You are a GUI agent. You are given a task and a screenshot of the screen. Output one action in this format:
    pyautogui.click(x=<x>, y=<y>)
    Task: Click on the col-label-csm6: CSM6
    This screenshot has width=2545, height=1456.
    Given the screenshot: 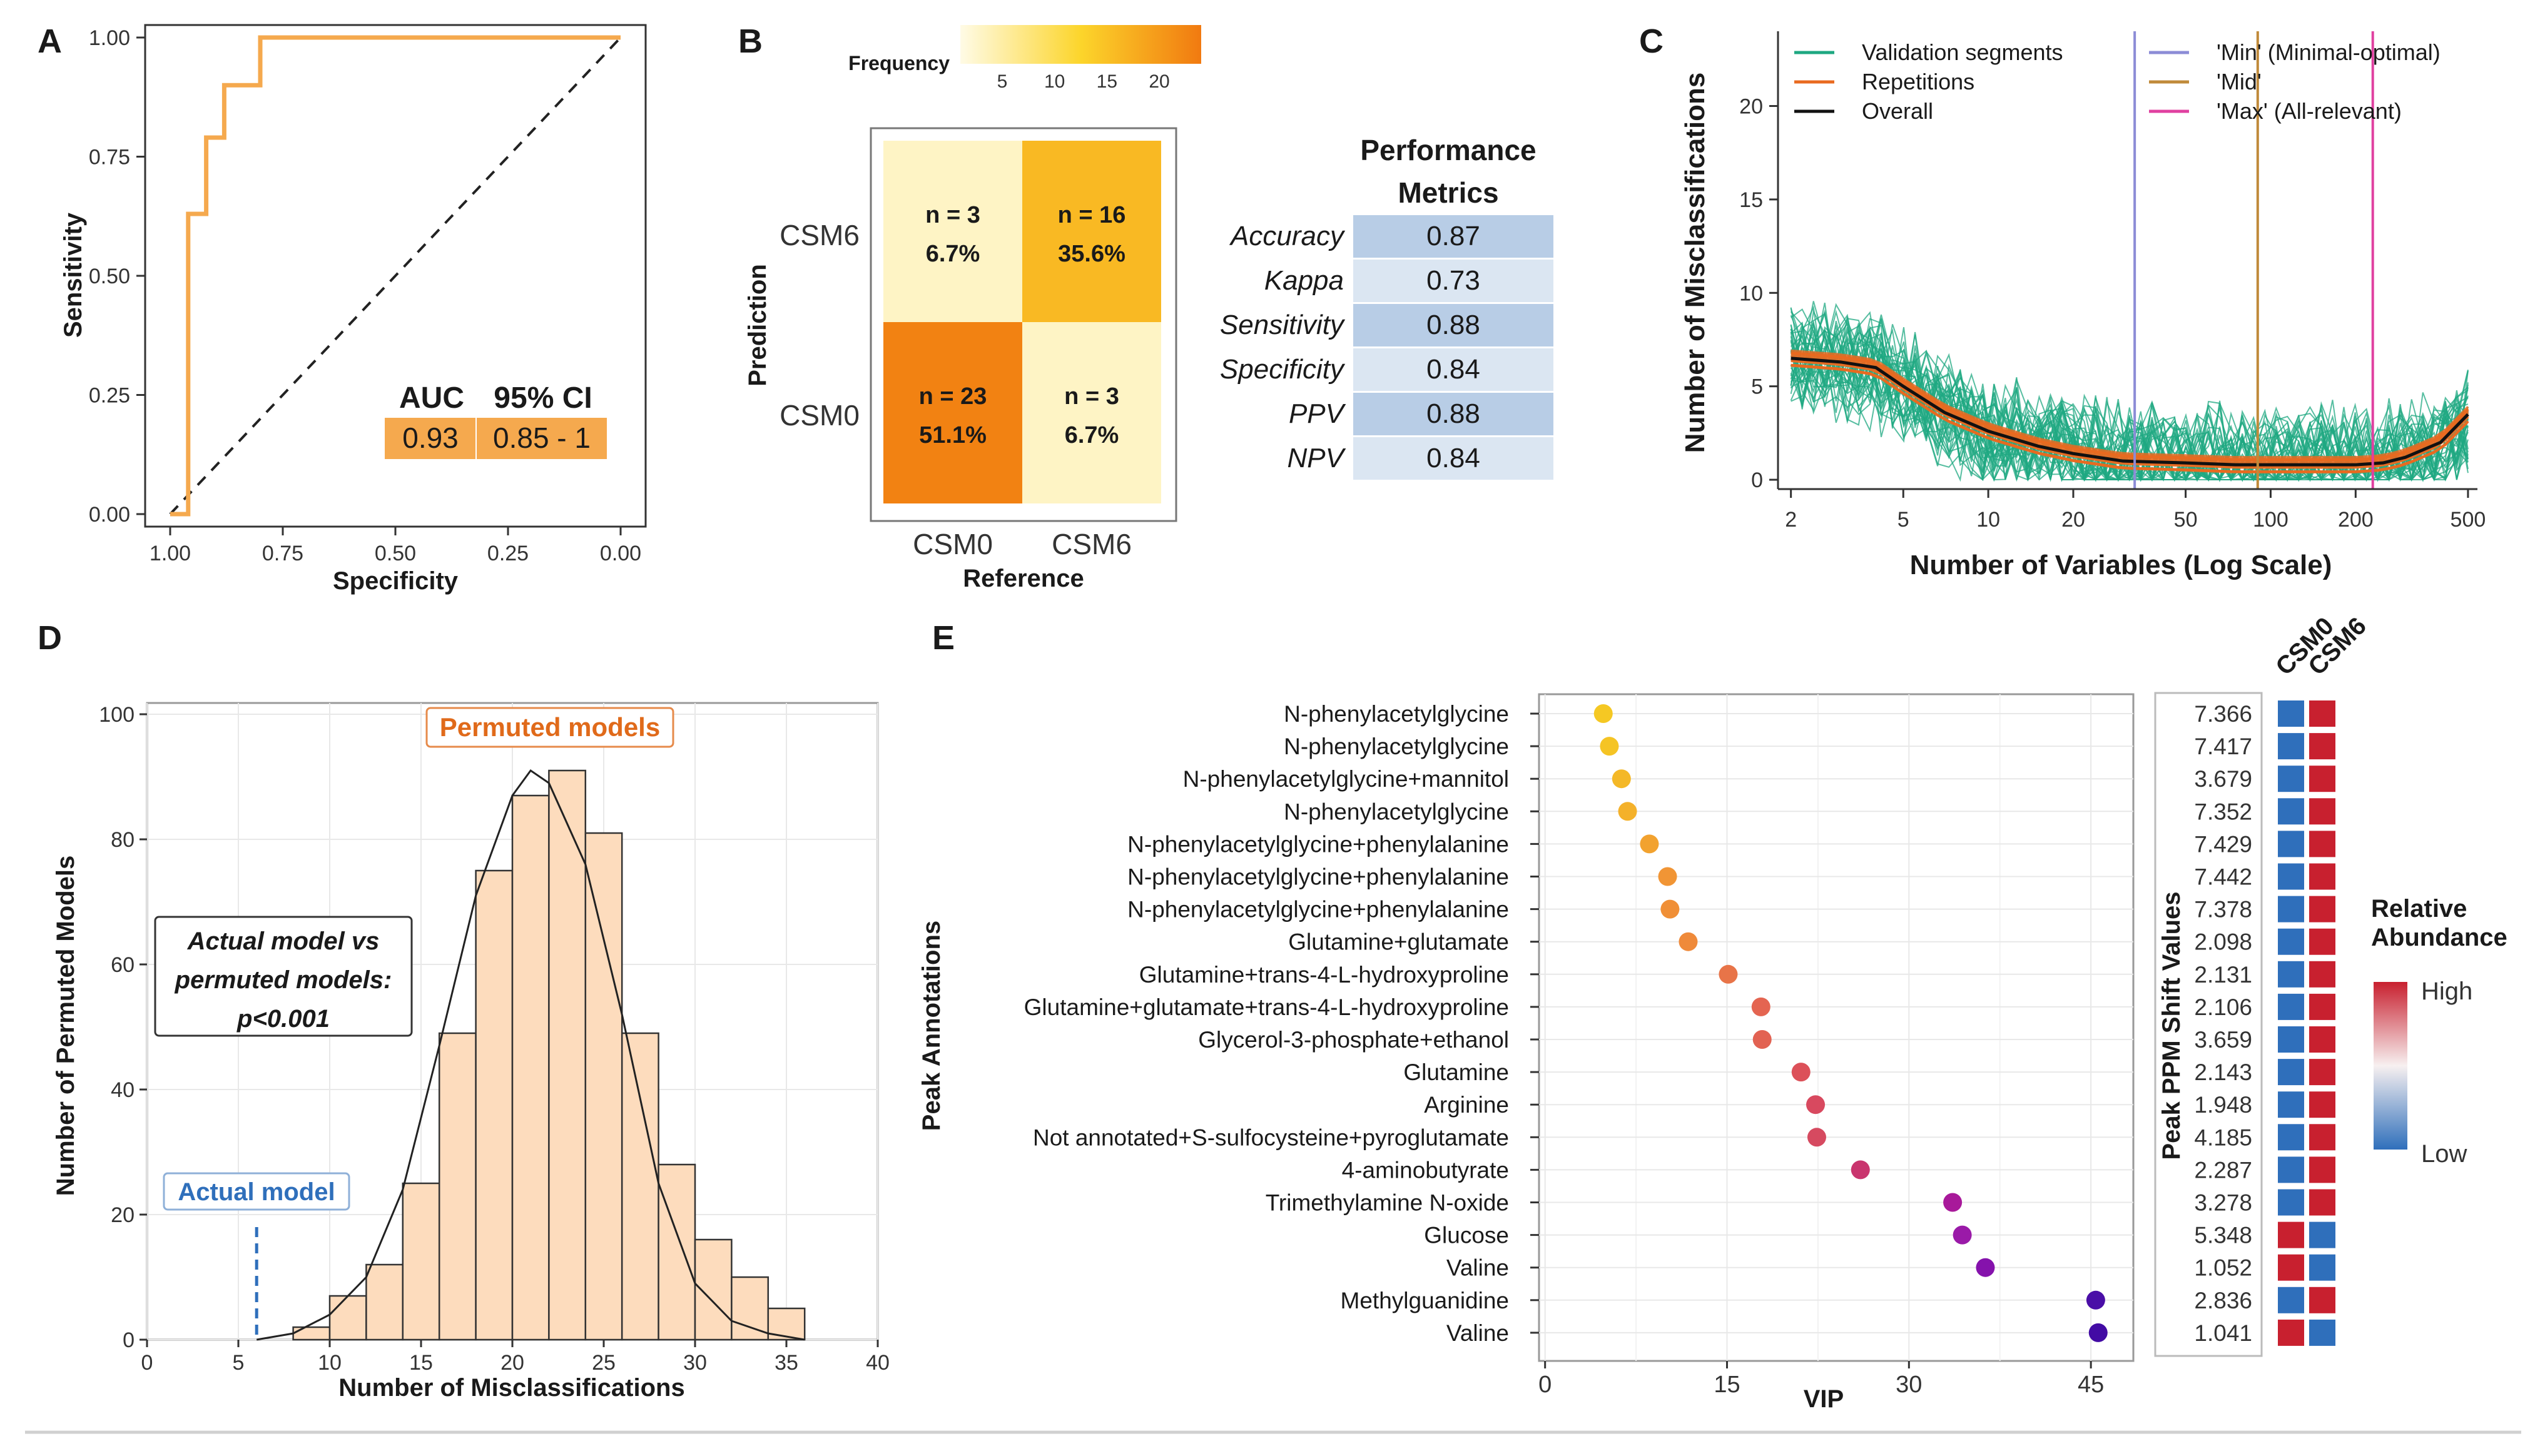 What is the action you would take?
    pyautogui.click(x=1092, y=544)
    